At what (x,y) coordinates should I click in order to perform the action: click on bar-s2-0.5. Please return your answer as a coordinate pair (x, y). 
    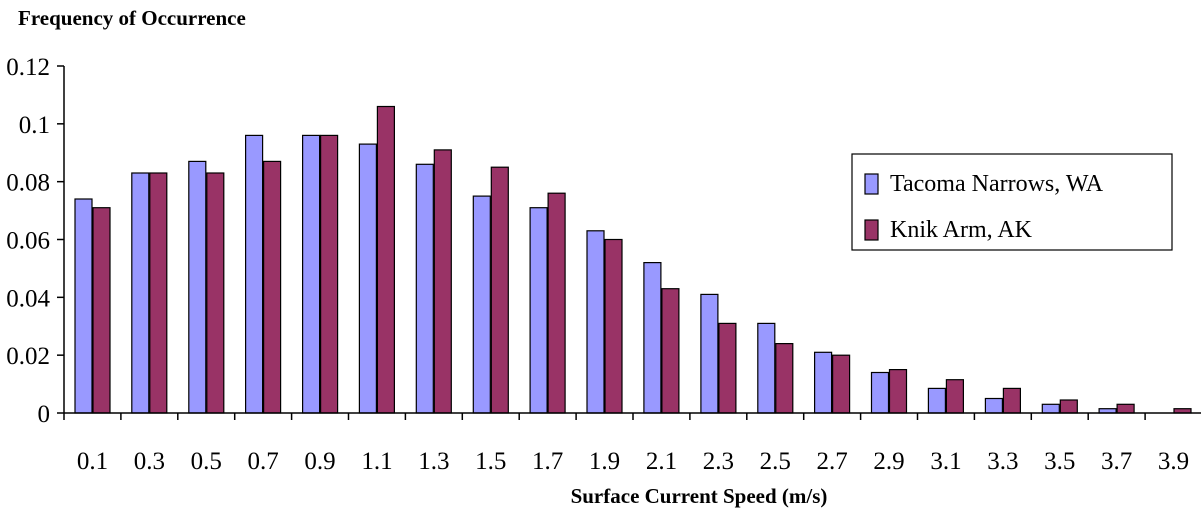
    Looking at the image, I should click on (215, 293).